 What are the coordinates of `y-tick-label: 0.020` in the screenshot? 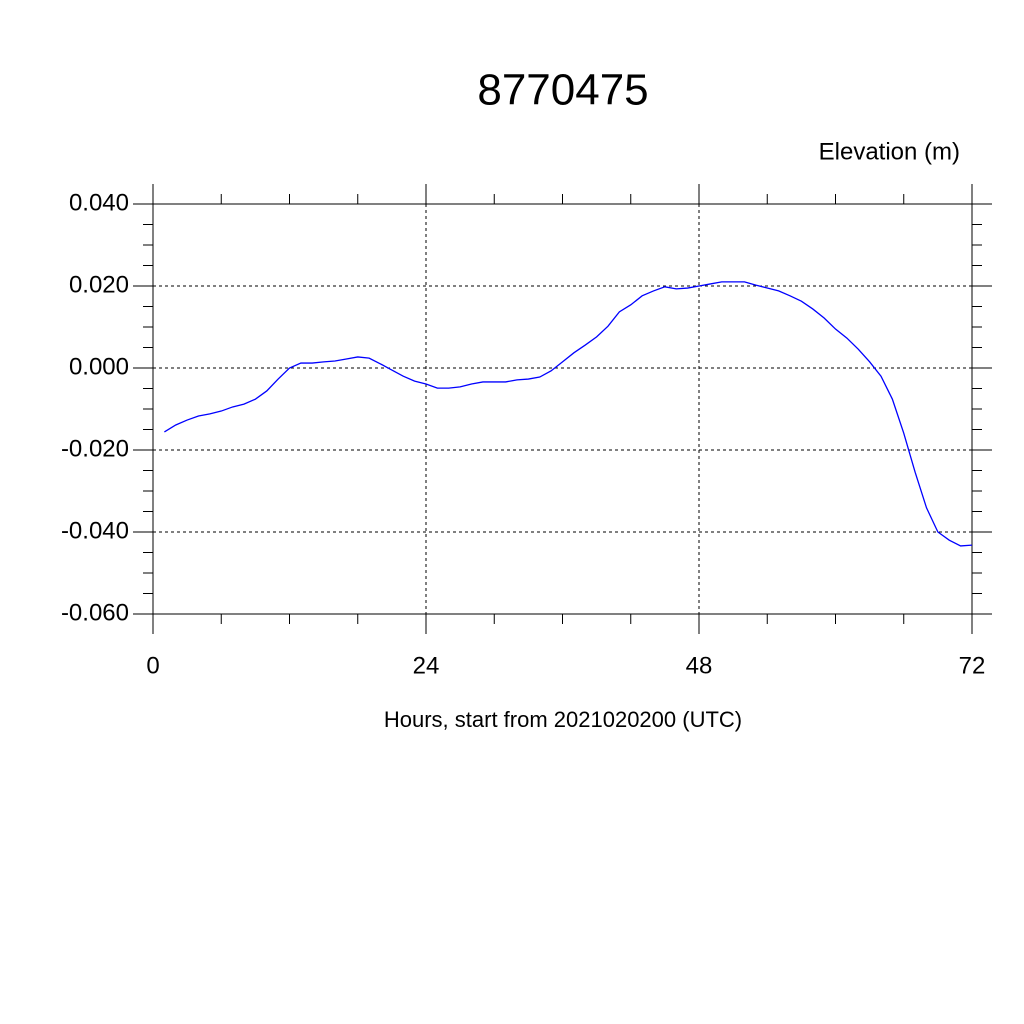 It's located at (99, 284).